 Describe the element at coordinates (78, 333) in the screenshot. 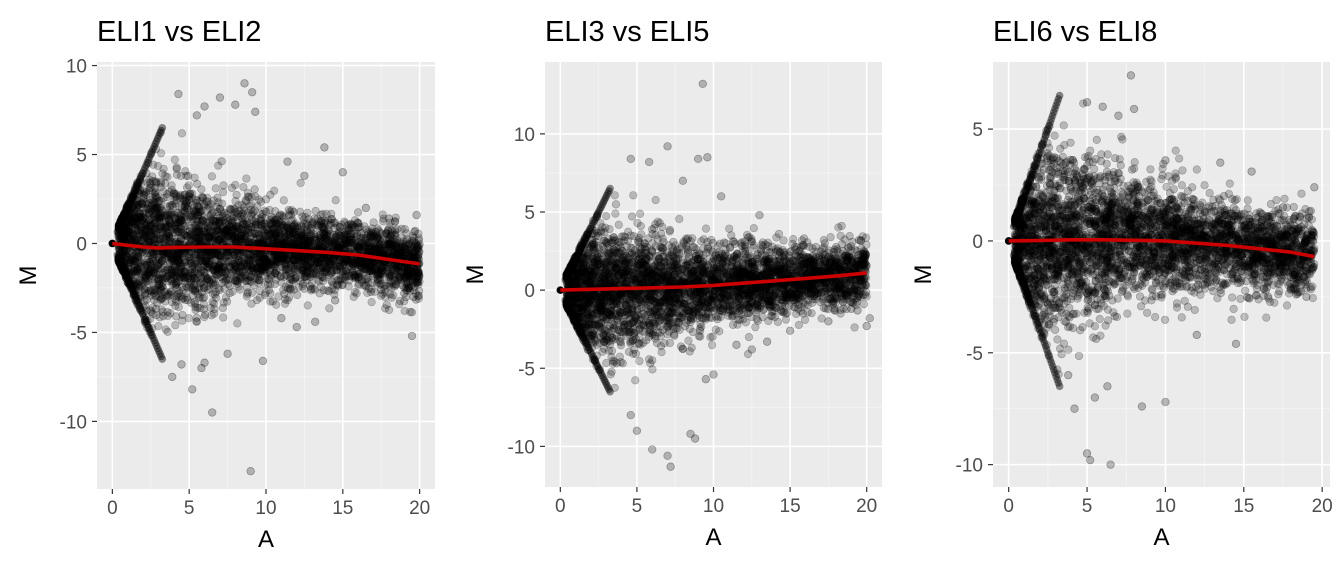

I see `y-tick-label: -5` at that location.